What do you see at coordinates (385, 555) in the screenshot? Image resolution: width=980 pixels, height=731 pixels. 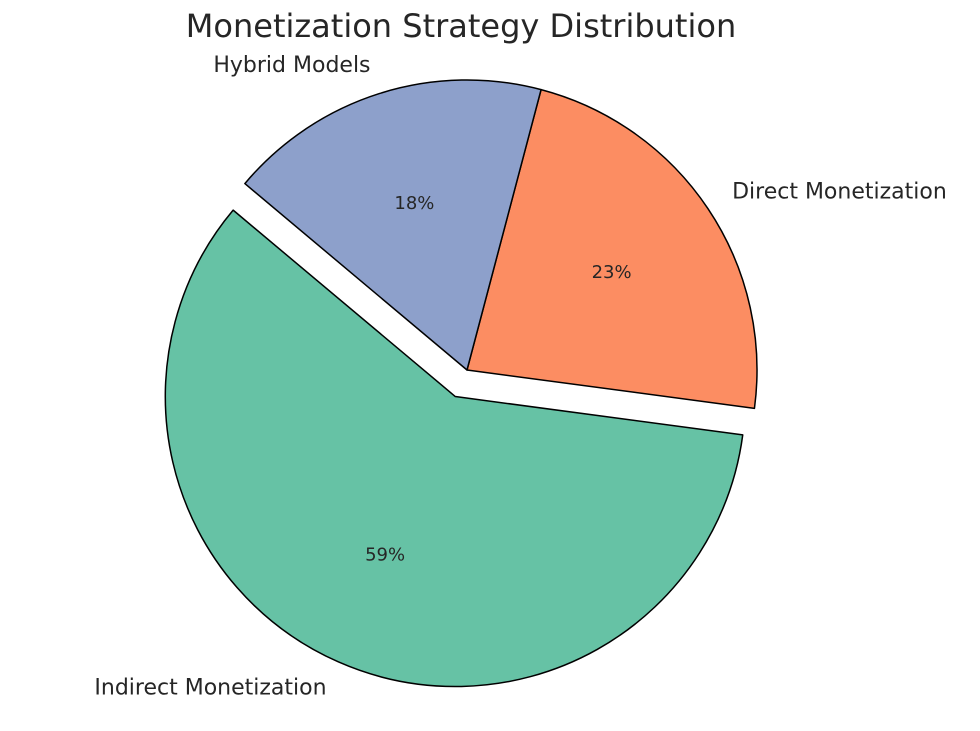 I see `percent-label: 59%` at bounding box center [385, 555].